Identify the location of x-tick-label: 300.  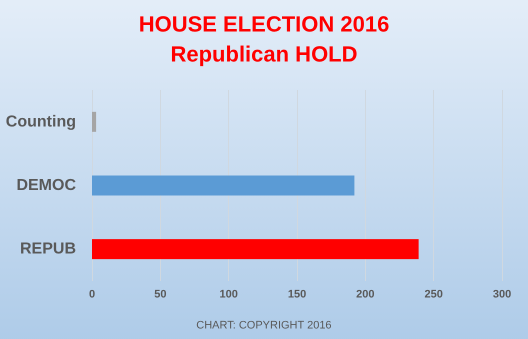
(502, 294).